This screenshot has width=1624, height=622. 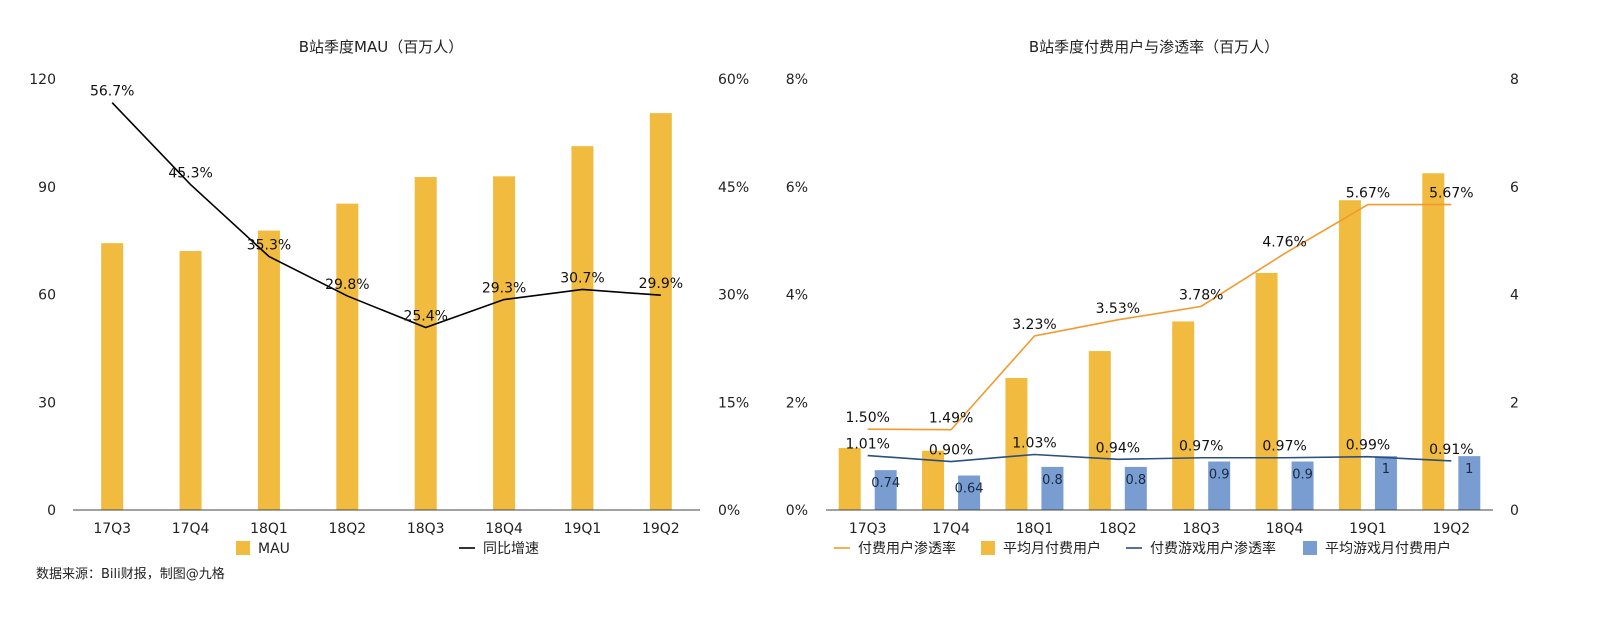 What do you see at coordinates (51, 511) in the screenshot?
I see `chart1-left-tick: 0` at bounding box center [51, 511].